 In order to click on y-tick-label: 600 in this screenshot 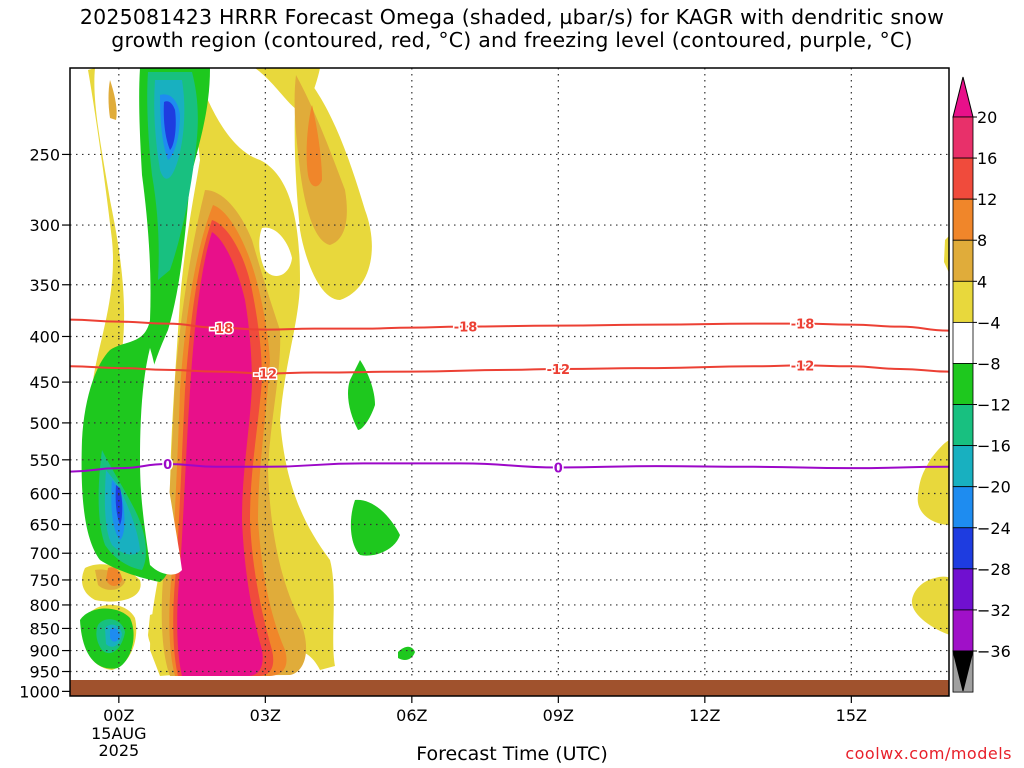, I will do `click(44, 494)`.